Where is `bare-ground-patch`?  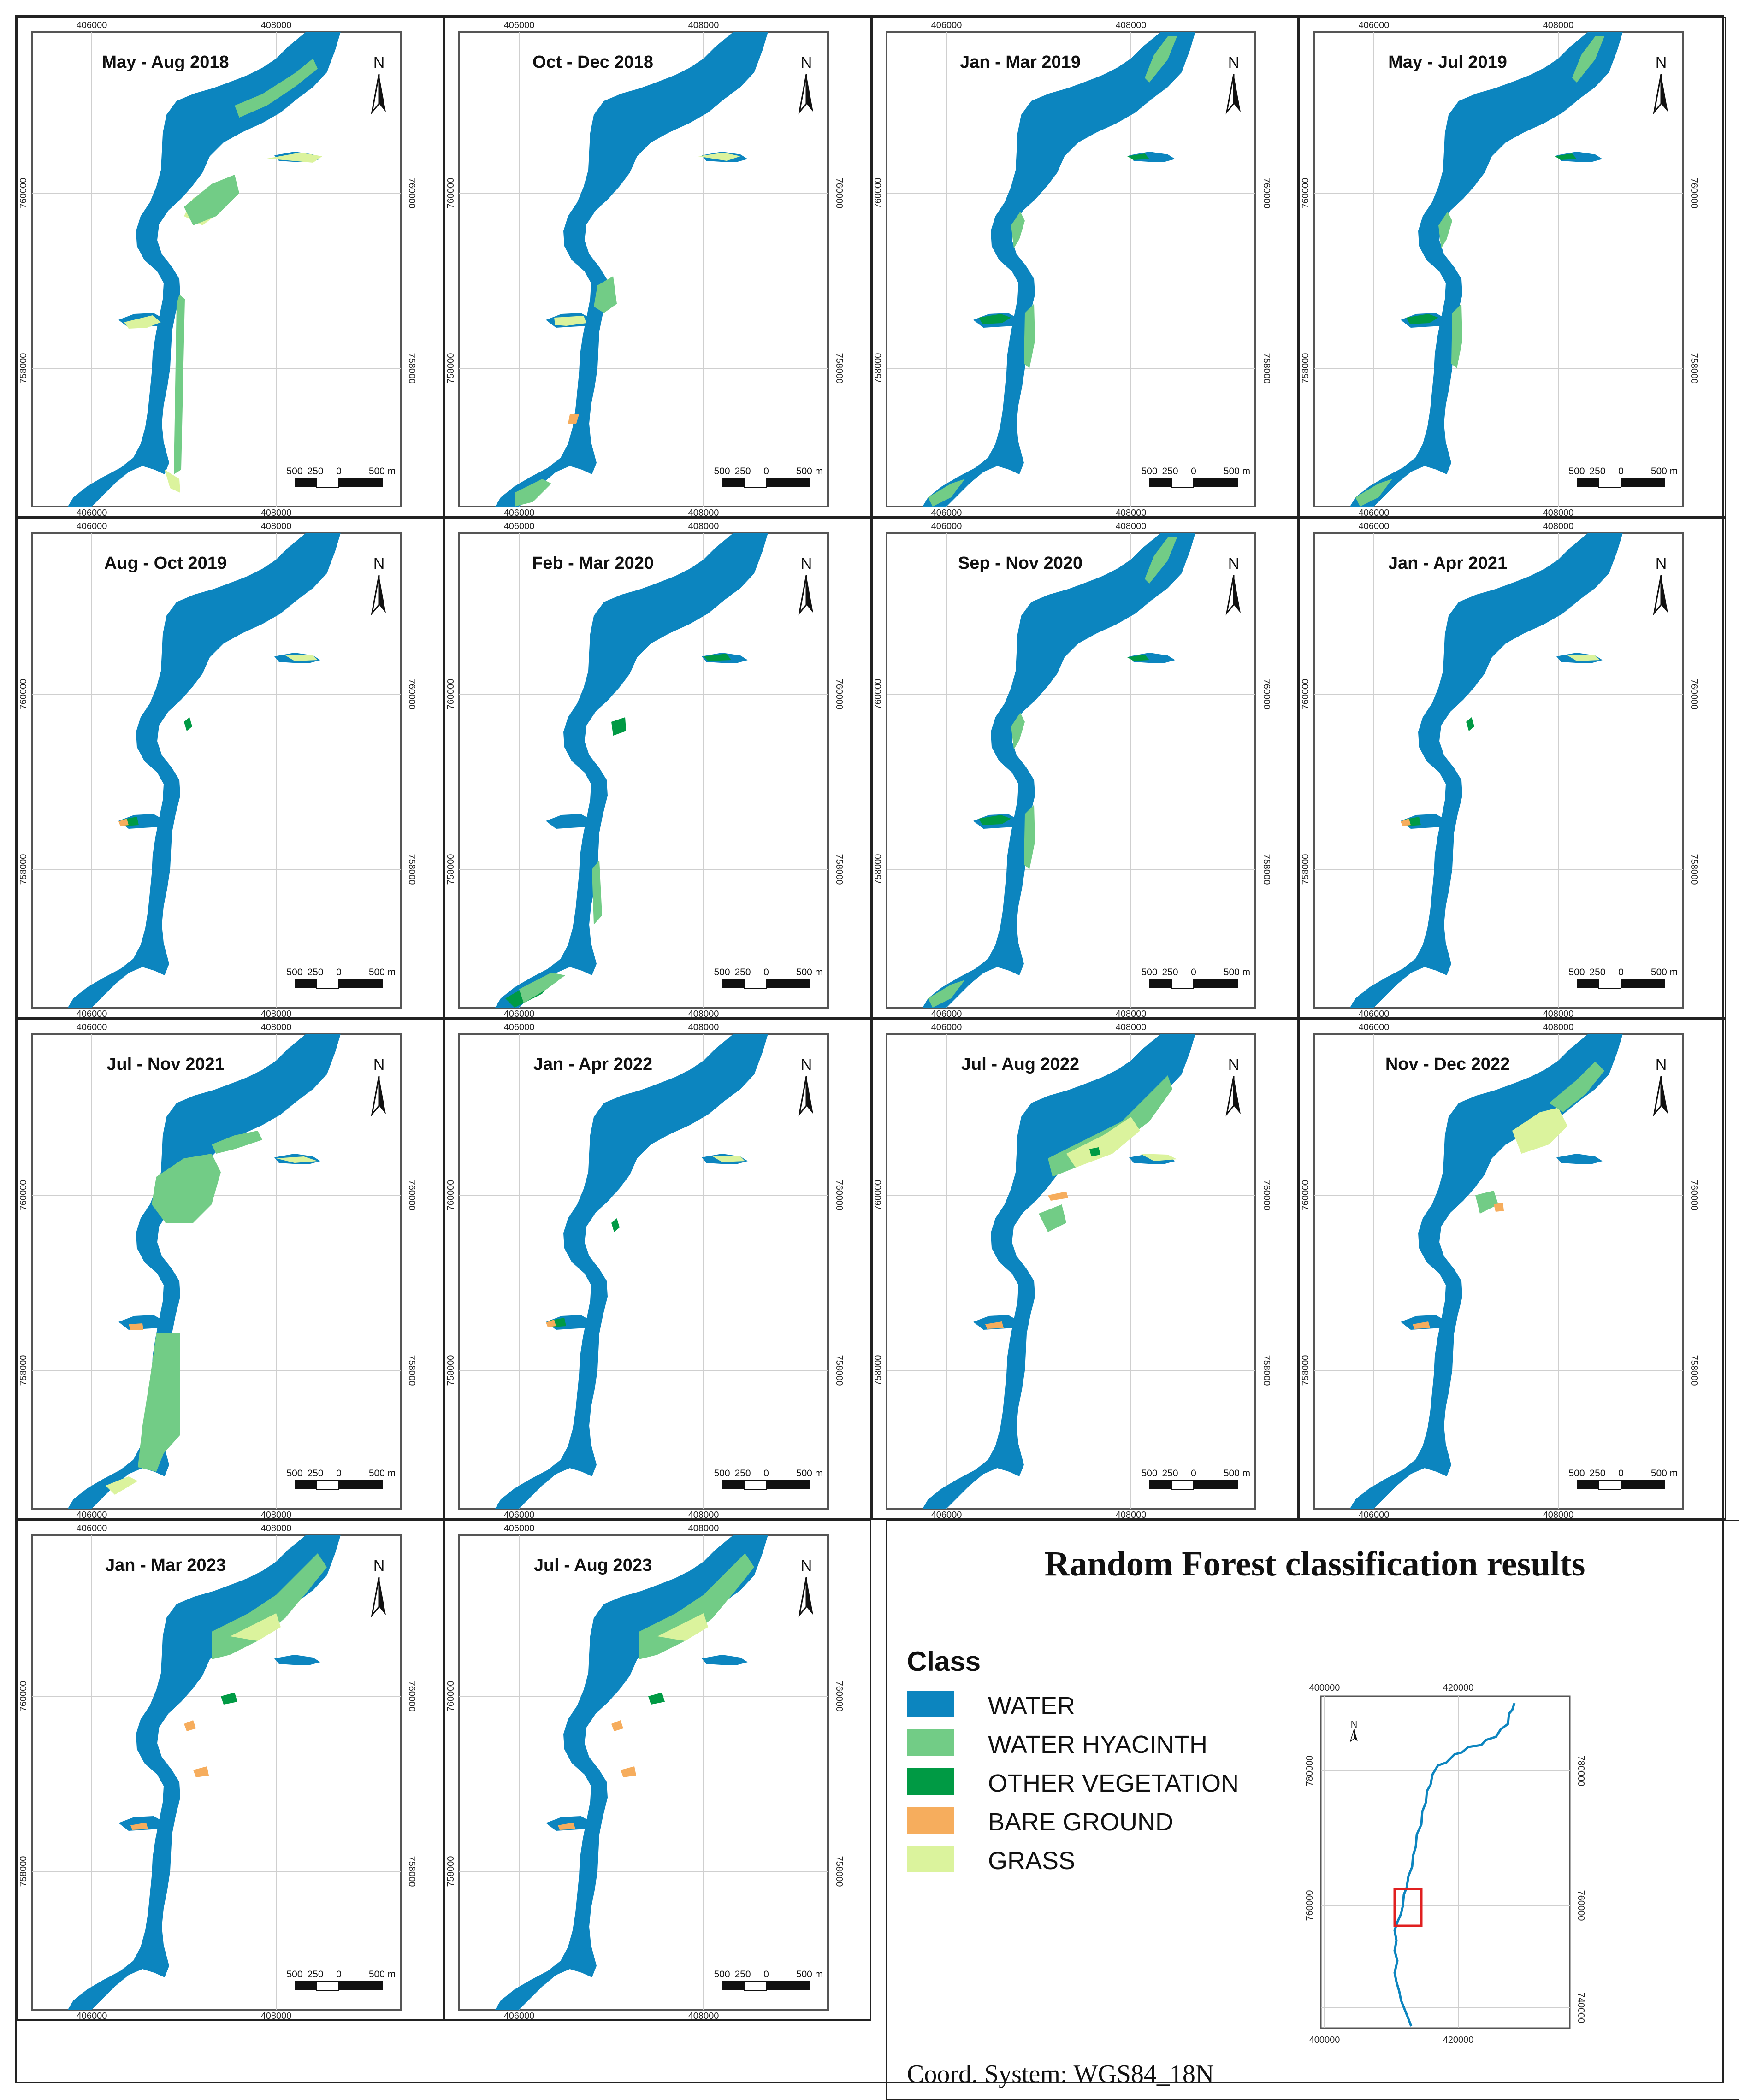 bare-ground-patch is located at coordinates (1421, 1325).